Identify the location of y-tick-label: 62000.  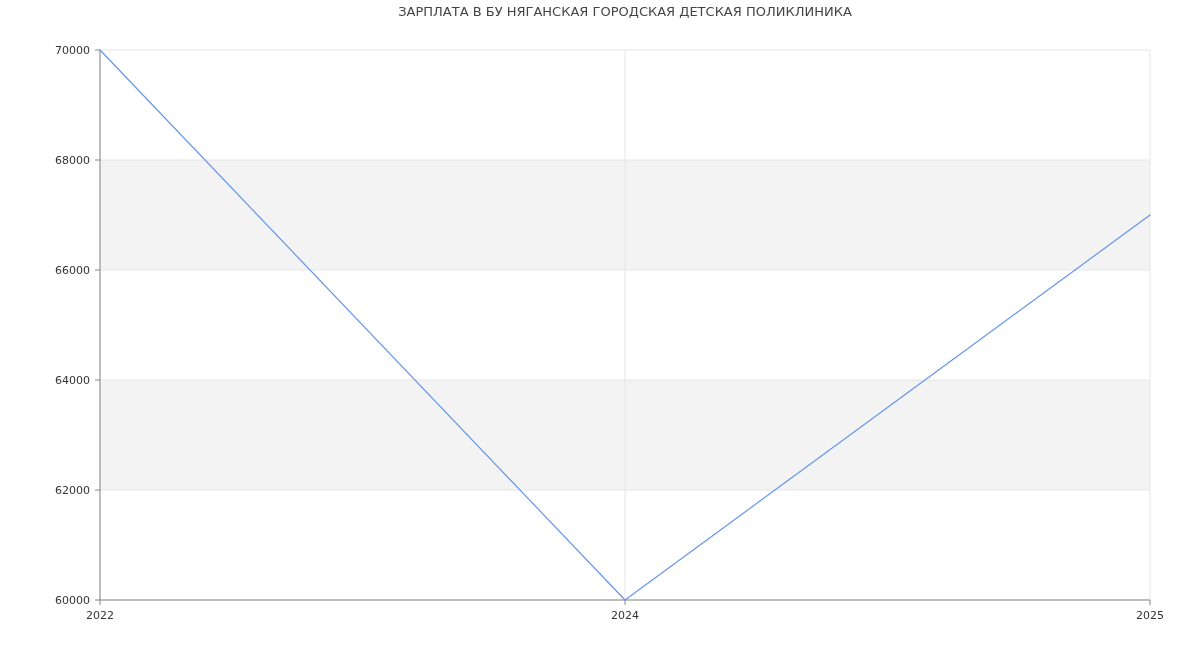
(72, 490).